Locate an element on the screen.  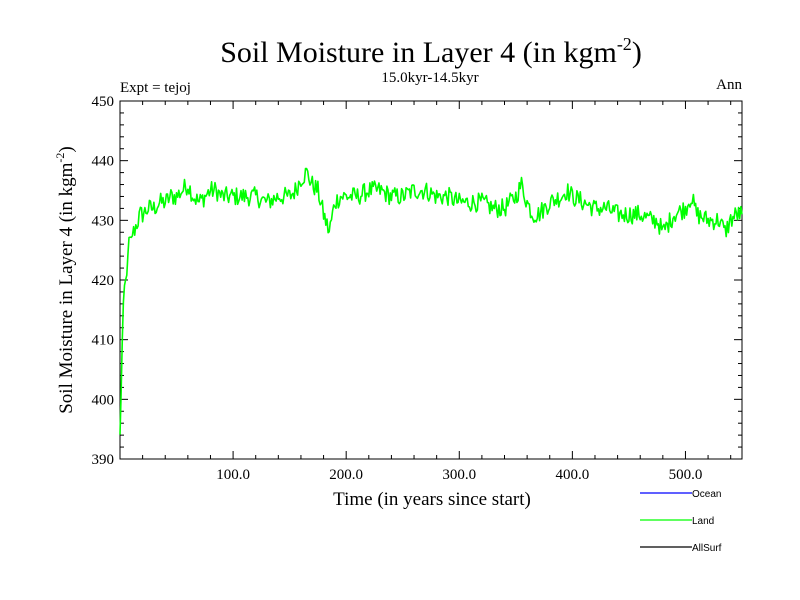
x-tick-label: 500.0 is located at coordinates (686, 475).